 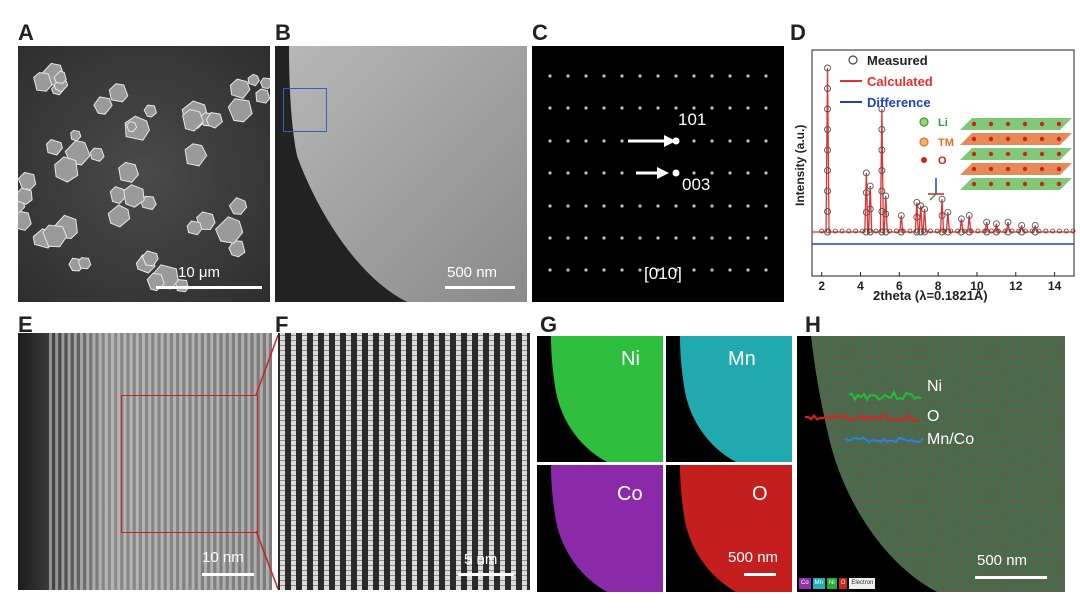 I want to click on x-tick-label: 4, so click(x=860, y=286).